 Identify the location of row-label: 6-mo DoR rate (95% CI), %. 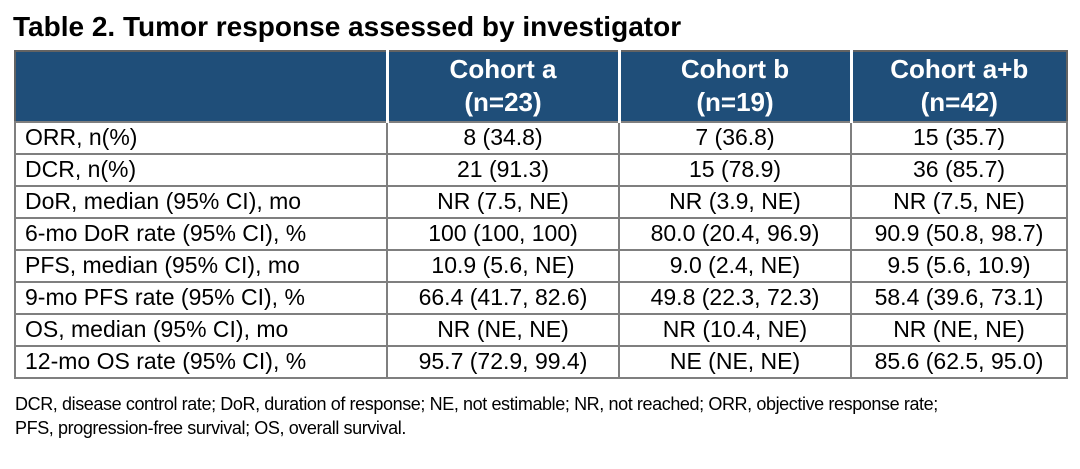
(201, 233).